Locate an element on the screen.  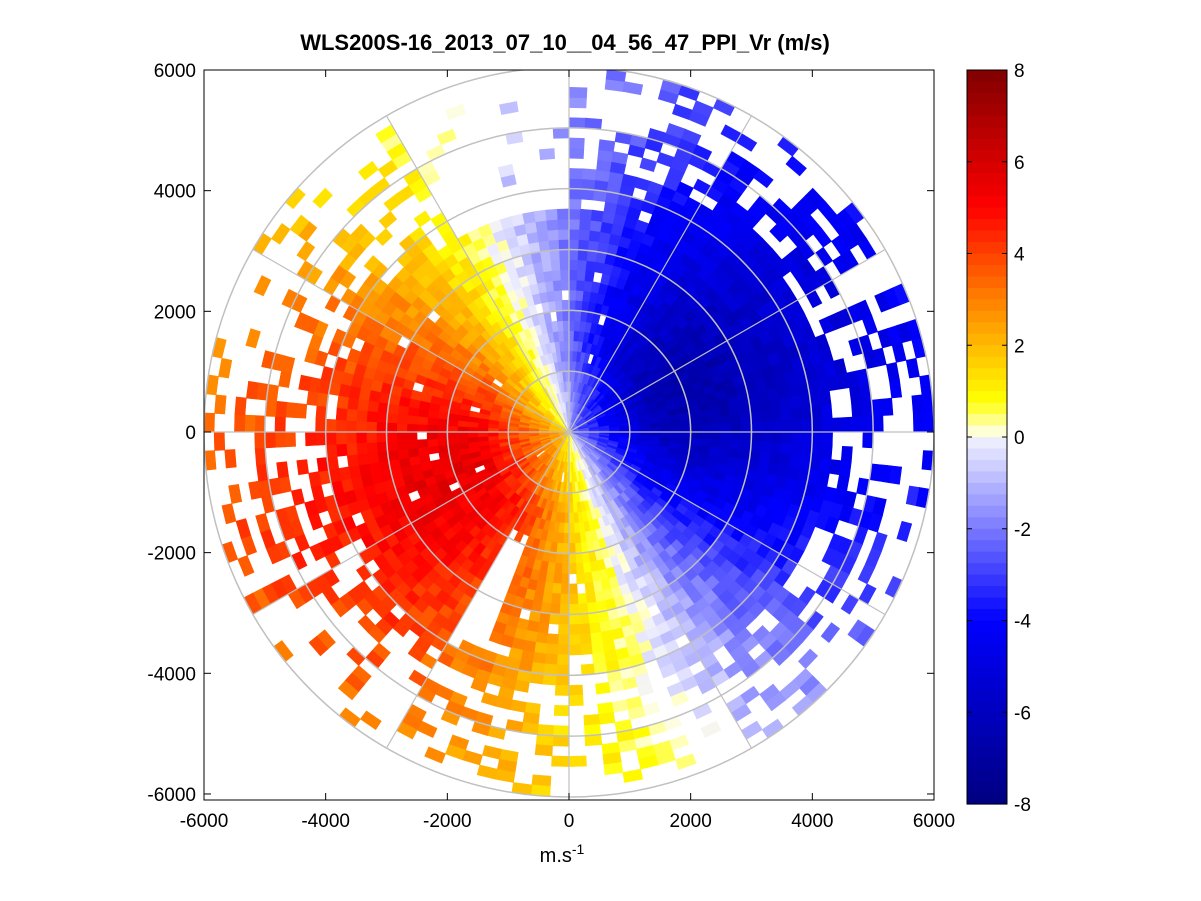
colorbar-tick-label: -8 is located at coordinates (1022, 805).